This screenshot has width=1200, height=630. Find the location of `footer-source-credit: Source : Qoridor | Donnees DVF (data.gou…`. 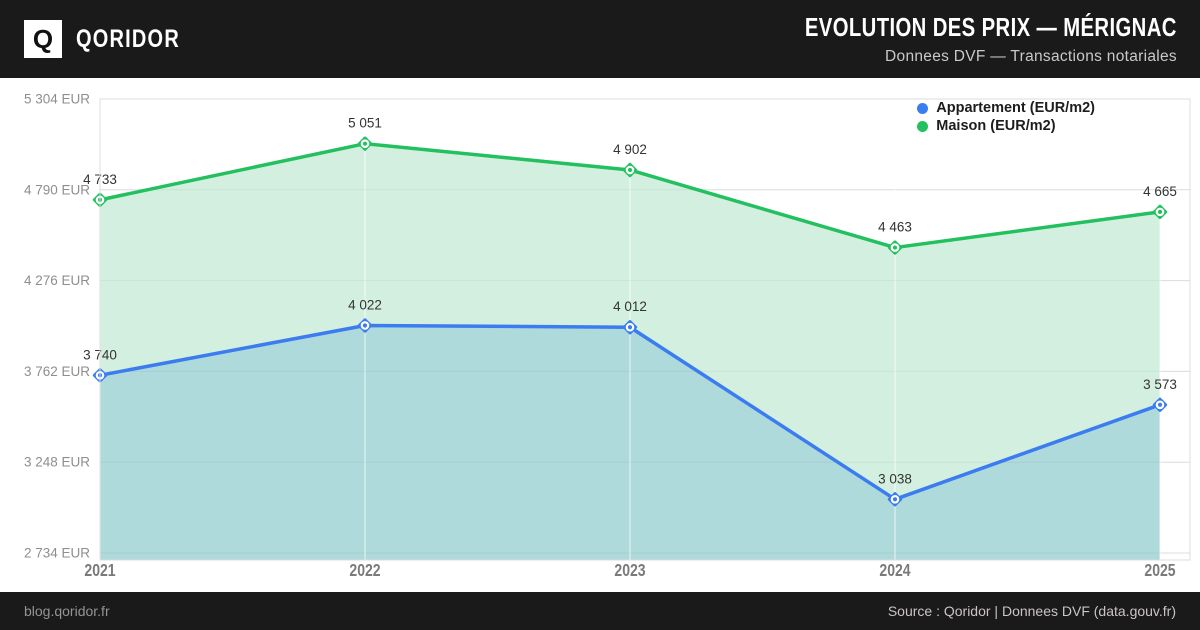

footer-source-credit: Source : Qoridor | Donnees DVF (data.gou… is located at coordinates (1031, 611).